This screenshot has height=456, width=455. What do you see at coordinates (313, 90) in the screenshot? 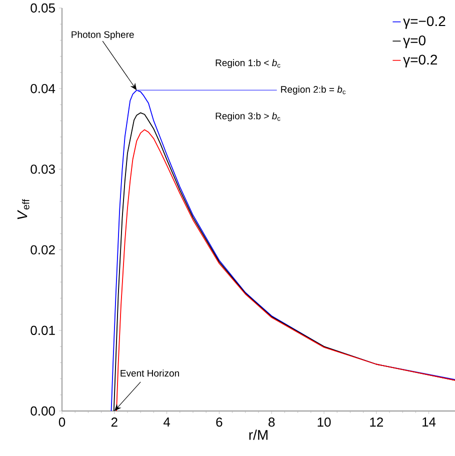
I see `annotation: Region 2:b = b$_{c}$` at bounding box center [313, 90].